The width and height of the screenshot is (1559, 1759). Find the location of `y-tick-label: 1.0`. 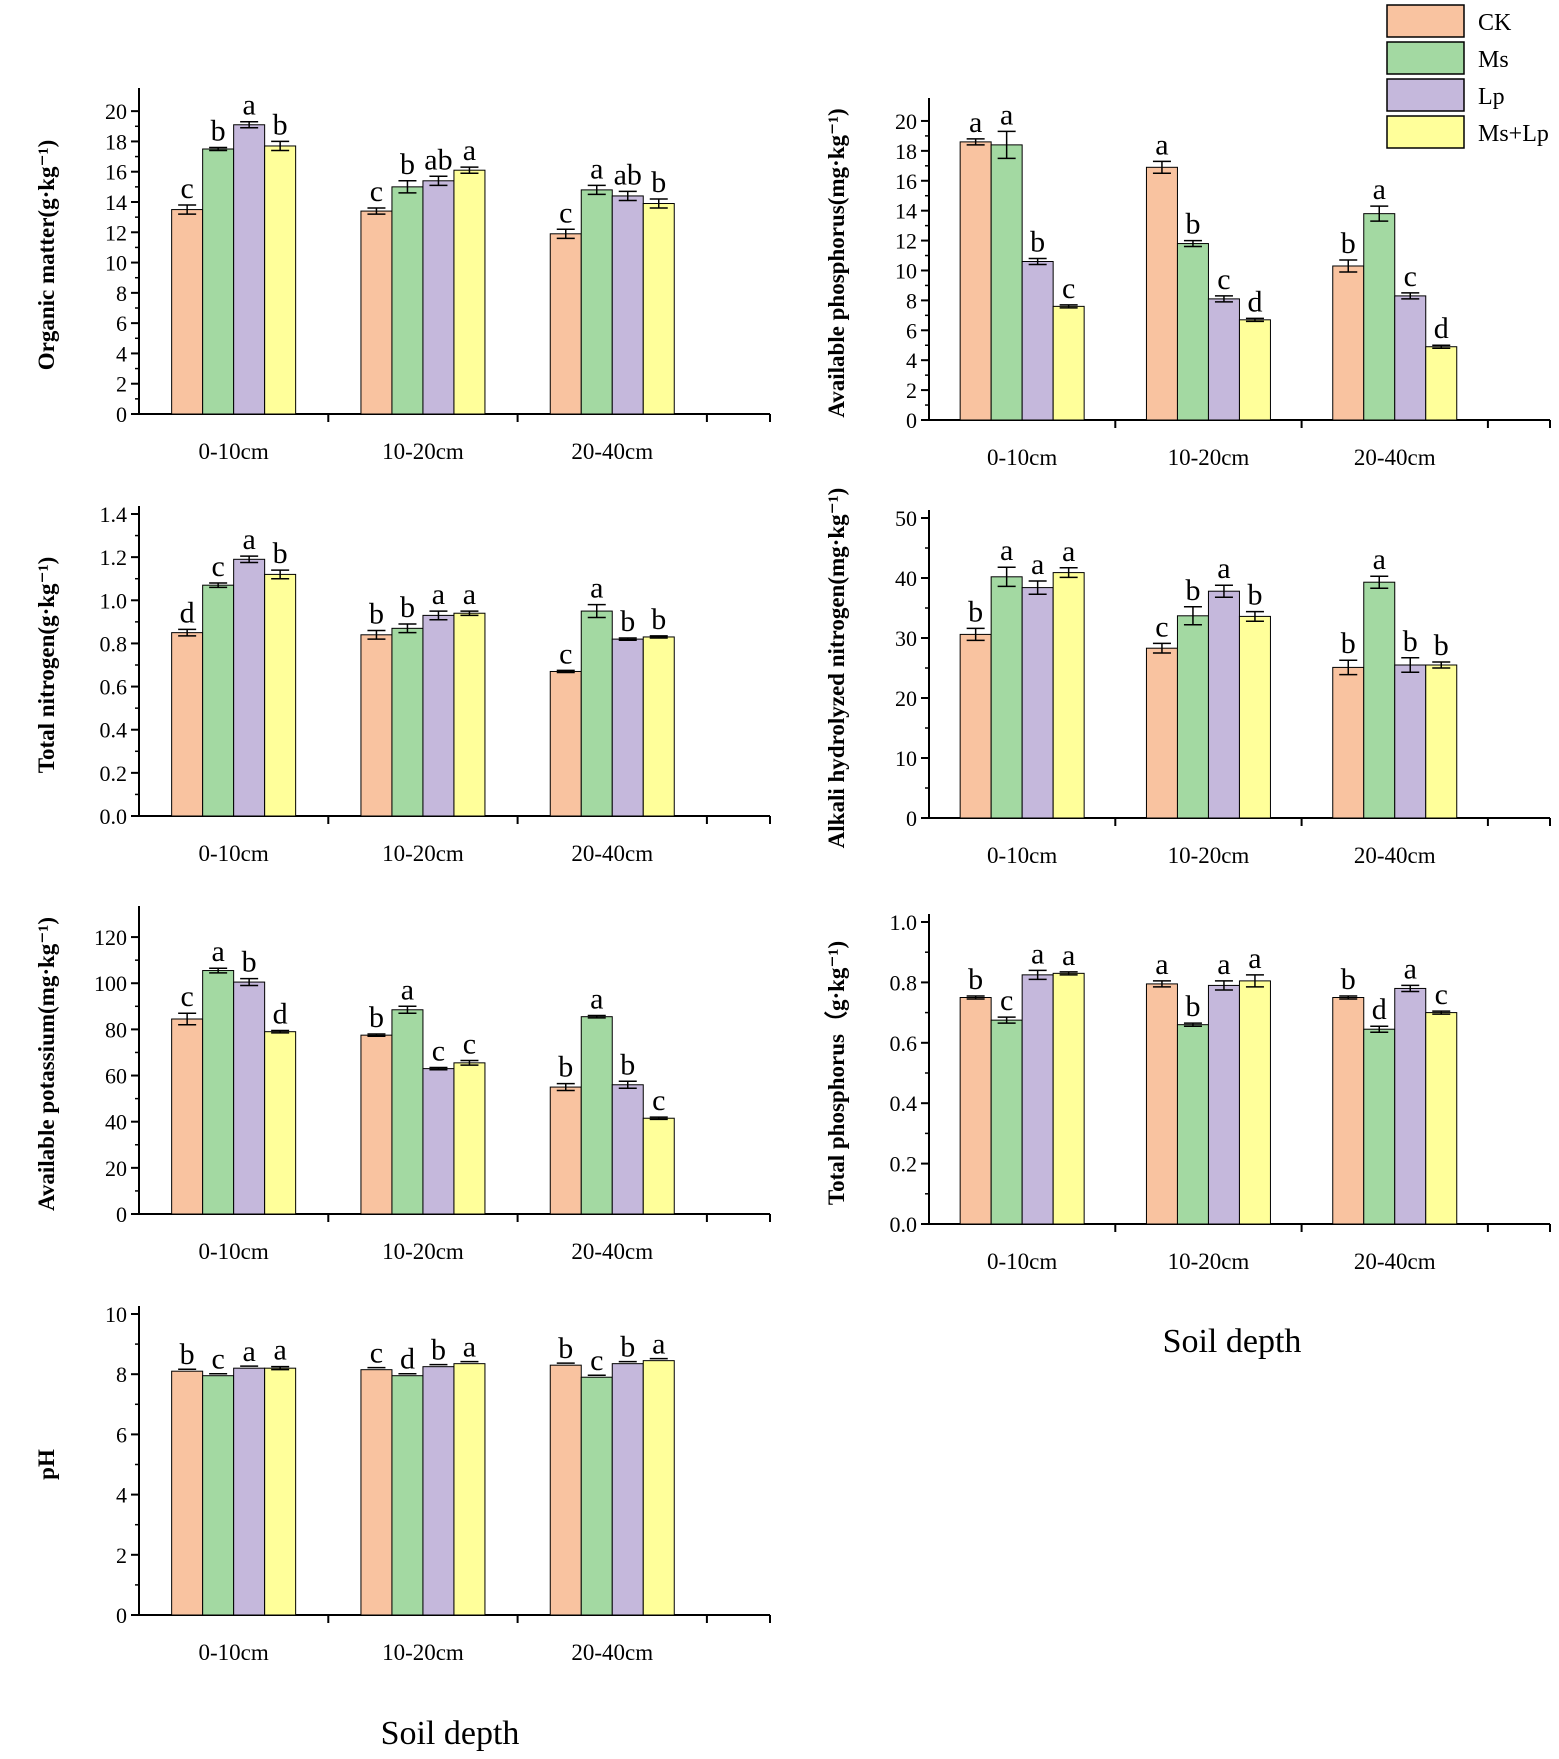

y-tick-label: 1.0 is located at coordinates (114, 600).